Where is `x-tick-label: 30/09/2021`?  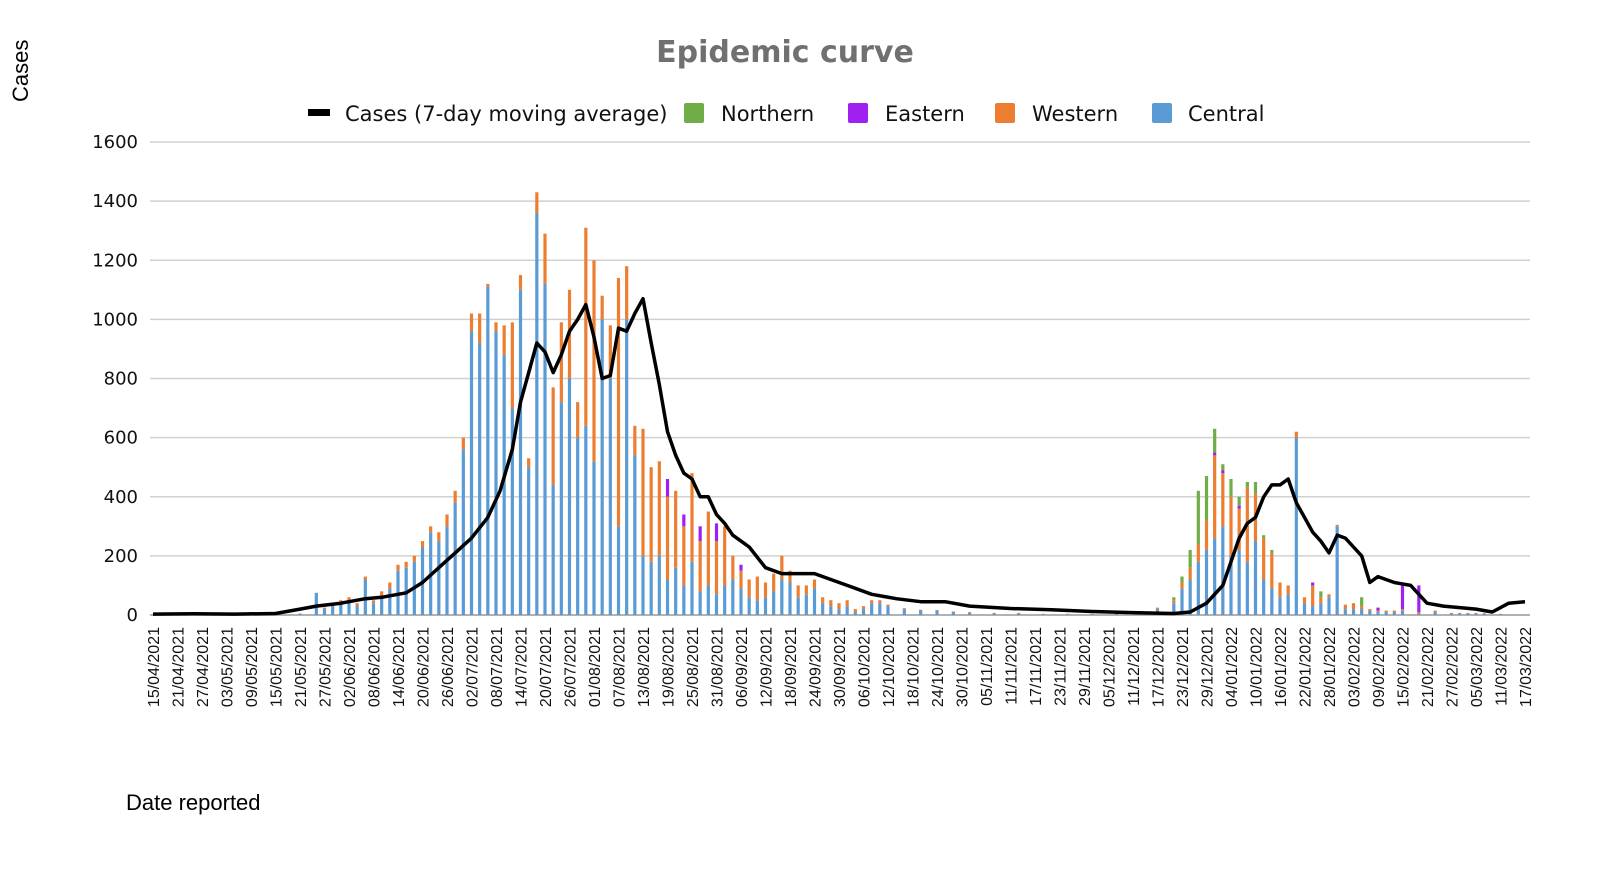
x-tick-label: 30/09/2021 is located at coordinates (840, 667).